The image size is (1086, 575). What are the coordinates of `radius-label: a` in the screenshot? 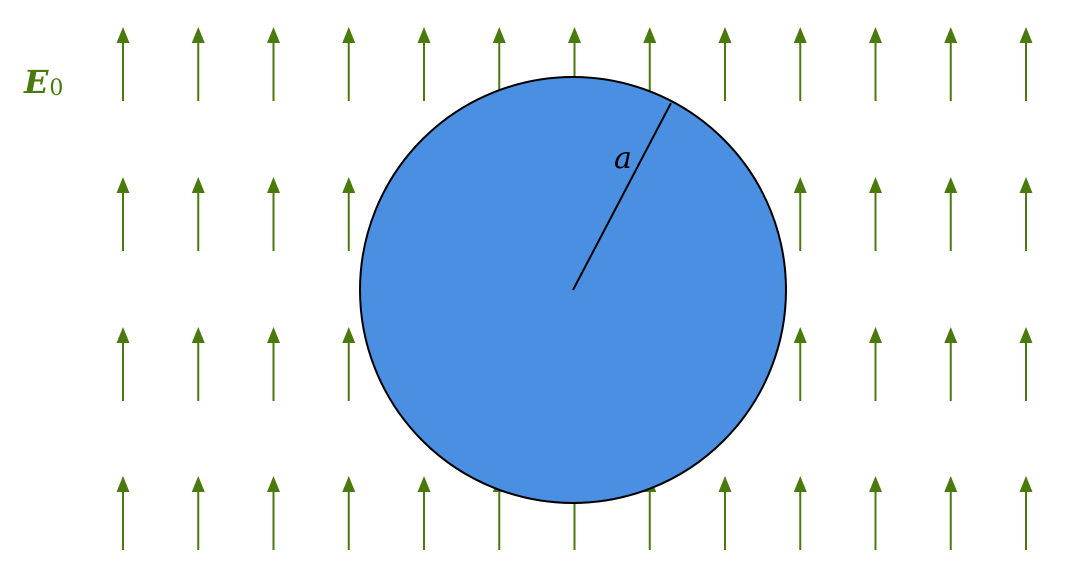 It's located at (623, 158).